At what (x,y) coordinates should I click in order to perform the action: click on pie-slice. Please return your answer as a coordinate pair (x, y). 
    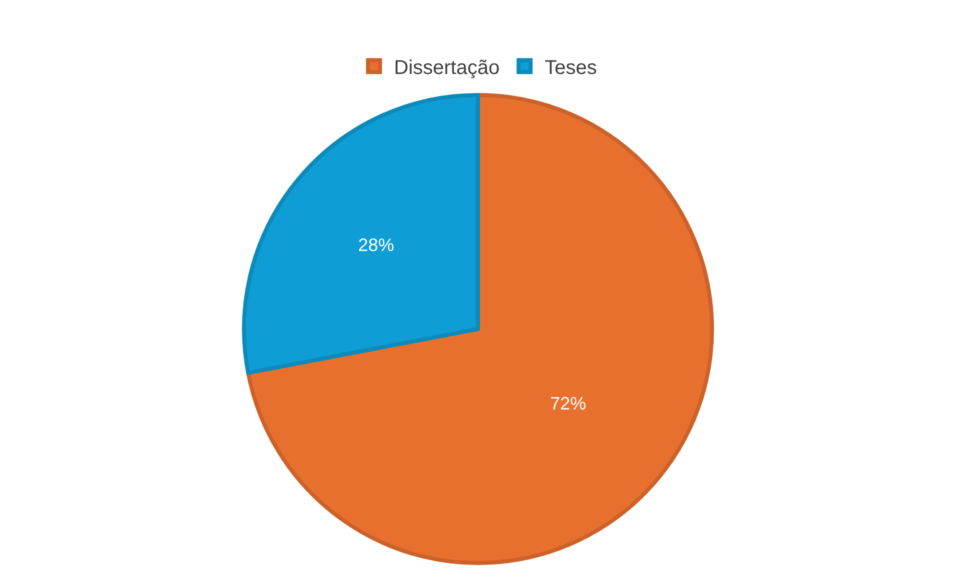
    Looking at the image, I should click on (361, 234).